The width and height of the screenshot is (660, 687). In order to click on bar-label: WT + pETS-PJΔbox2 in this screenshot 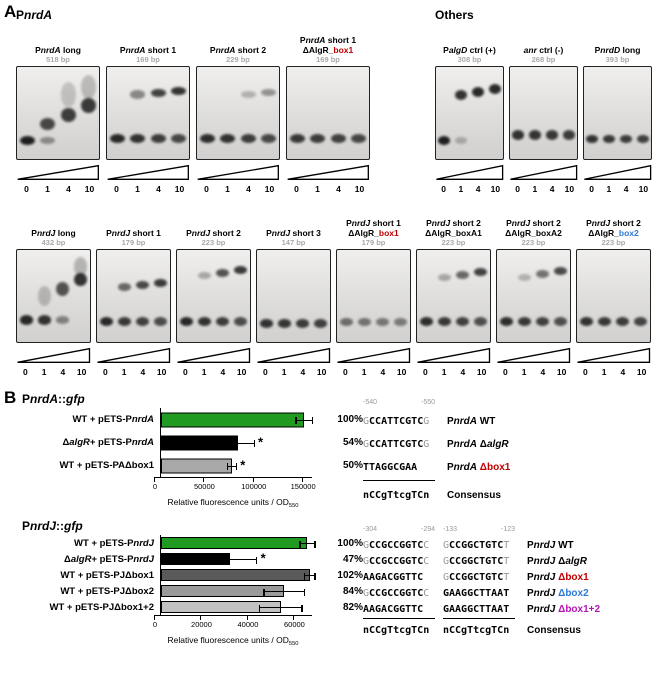, I will do `click(88, 591)`.